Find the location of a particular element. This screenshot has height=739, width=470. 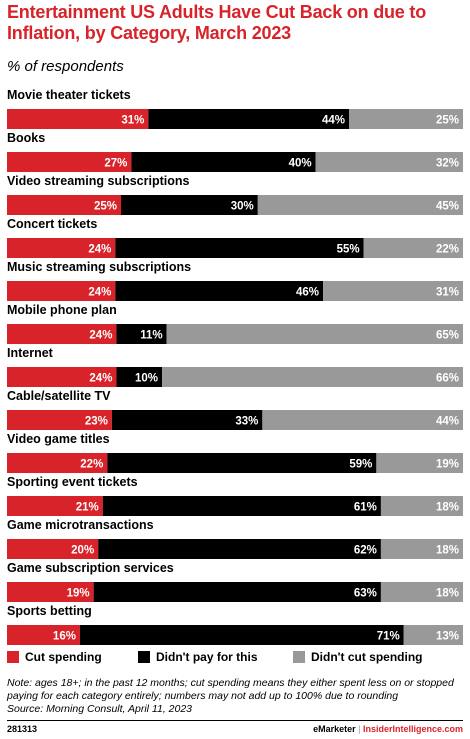

category-label-video-game-titles: Video game titles is located at coordinates (58, 439).